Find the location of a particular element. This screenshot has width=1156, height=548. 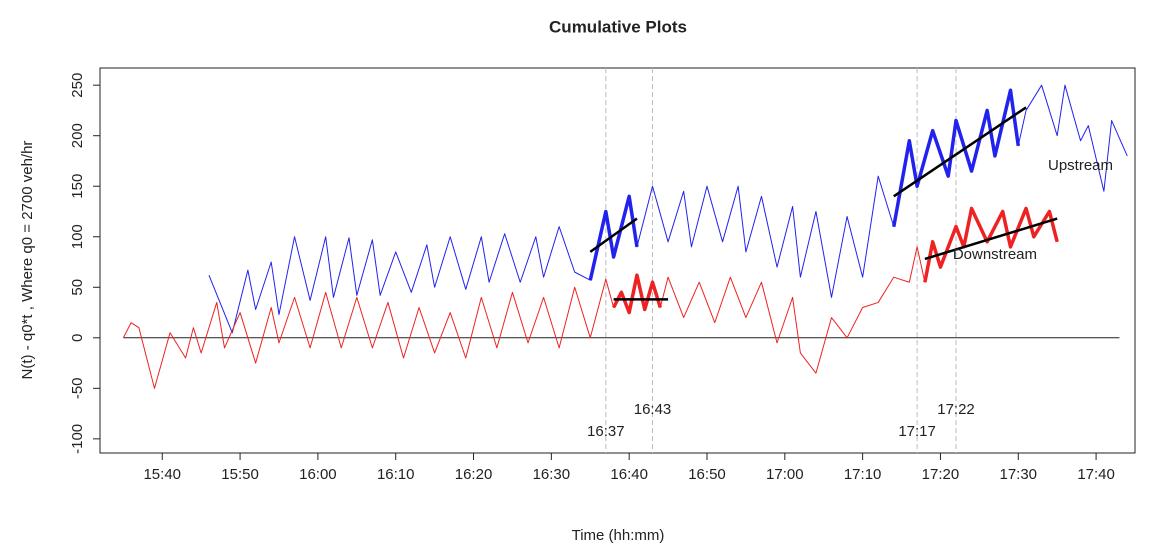

y-tick-label: 250 is located at coordinates (77, 85).